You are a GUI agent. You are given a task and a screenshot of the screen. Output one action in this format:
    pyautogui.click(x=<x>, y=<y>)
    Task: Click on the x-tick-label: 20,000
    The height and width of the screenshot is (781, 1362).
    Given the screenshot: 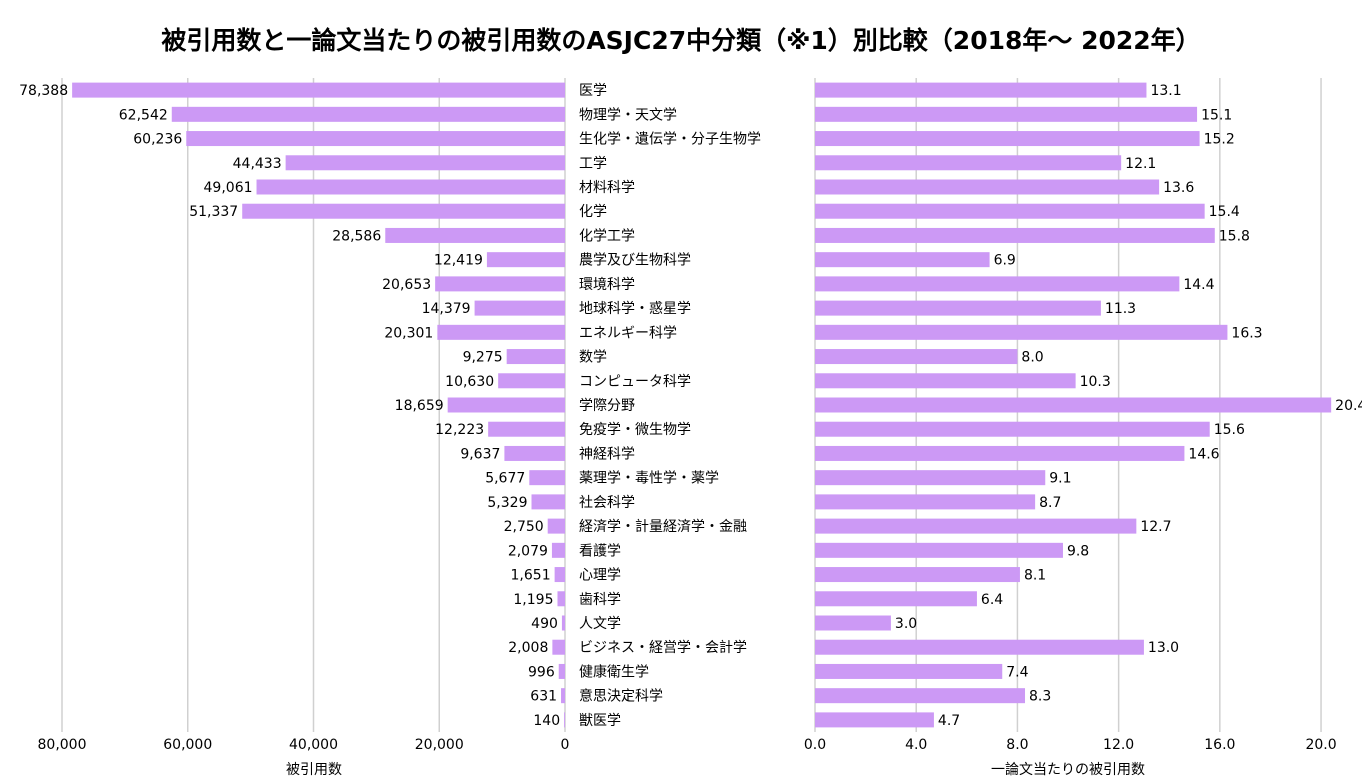 What is the action you would take?
    pyautogui.click(x=439, y=745)
    